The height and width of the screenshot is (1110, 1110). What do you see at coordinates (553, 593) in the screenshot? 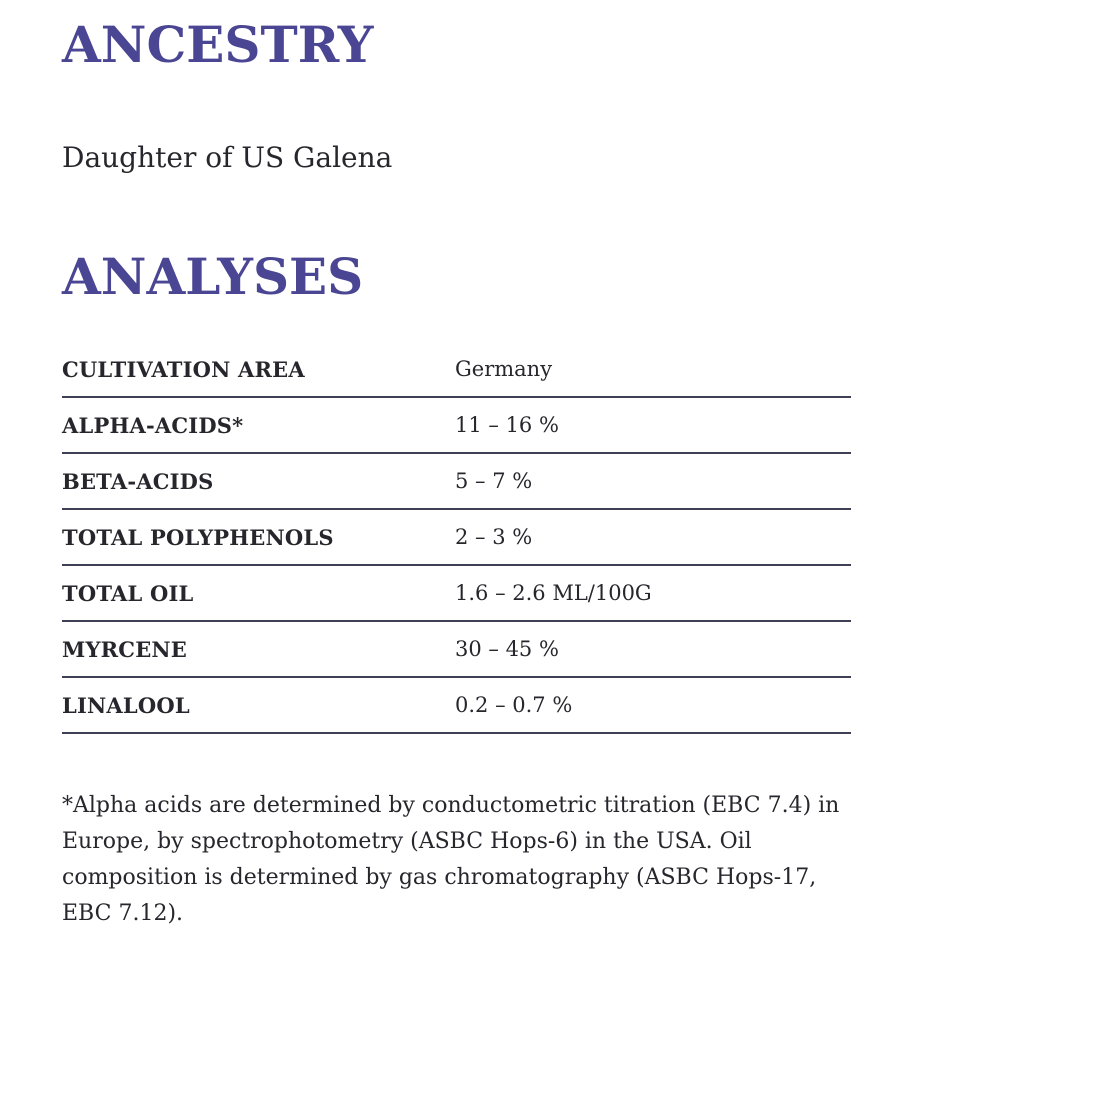
I see `row-value: 1.6 – 2.6 ML/100G` at bounding box center [553, 593].